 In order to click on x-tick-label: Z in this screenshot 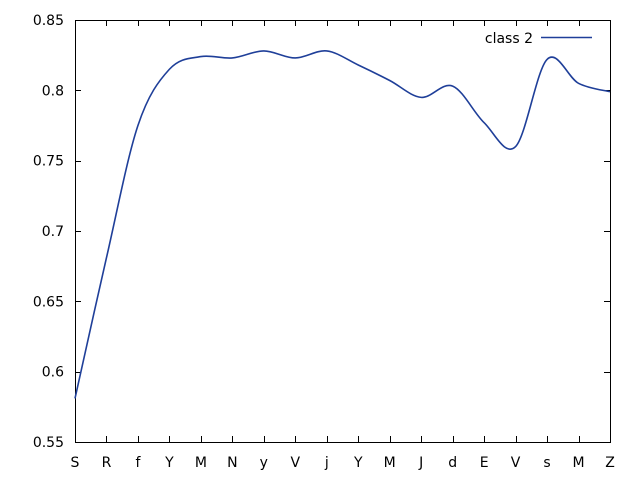, I will do `click(610, 463)`.